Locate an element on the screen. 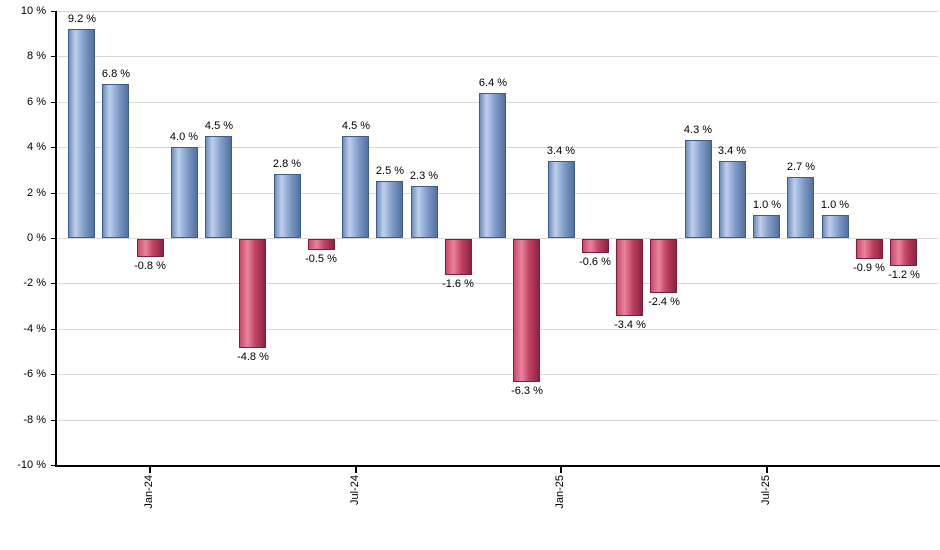 The width and height of the screenshot is (940, 550). bar-value-label: -3.4 % is located at coordinates (630, 325).